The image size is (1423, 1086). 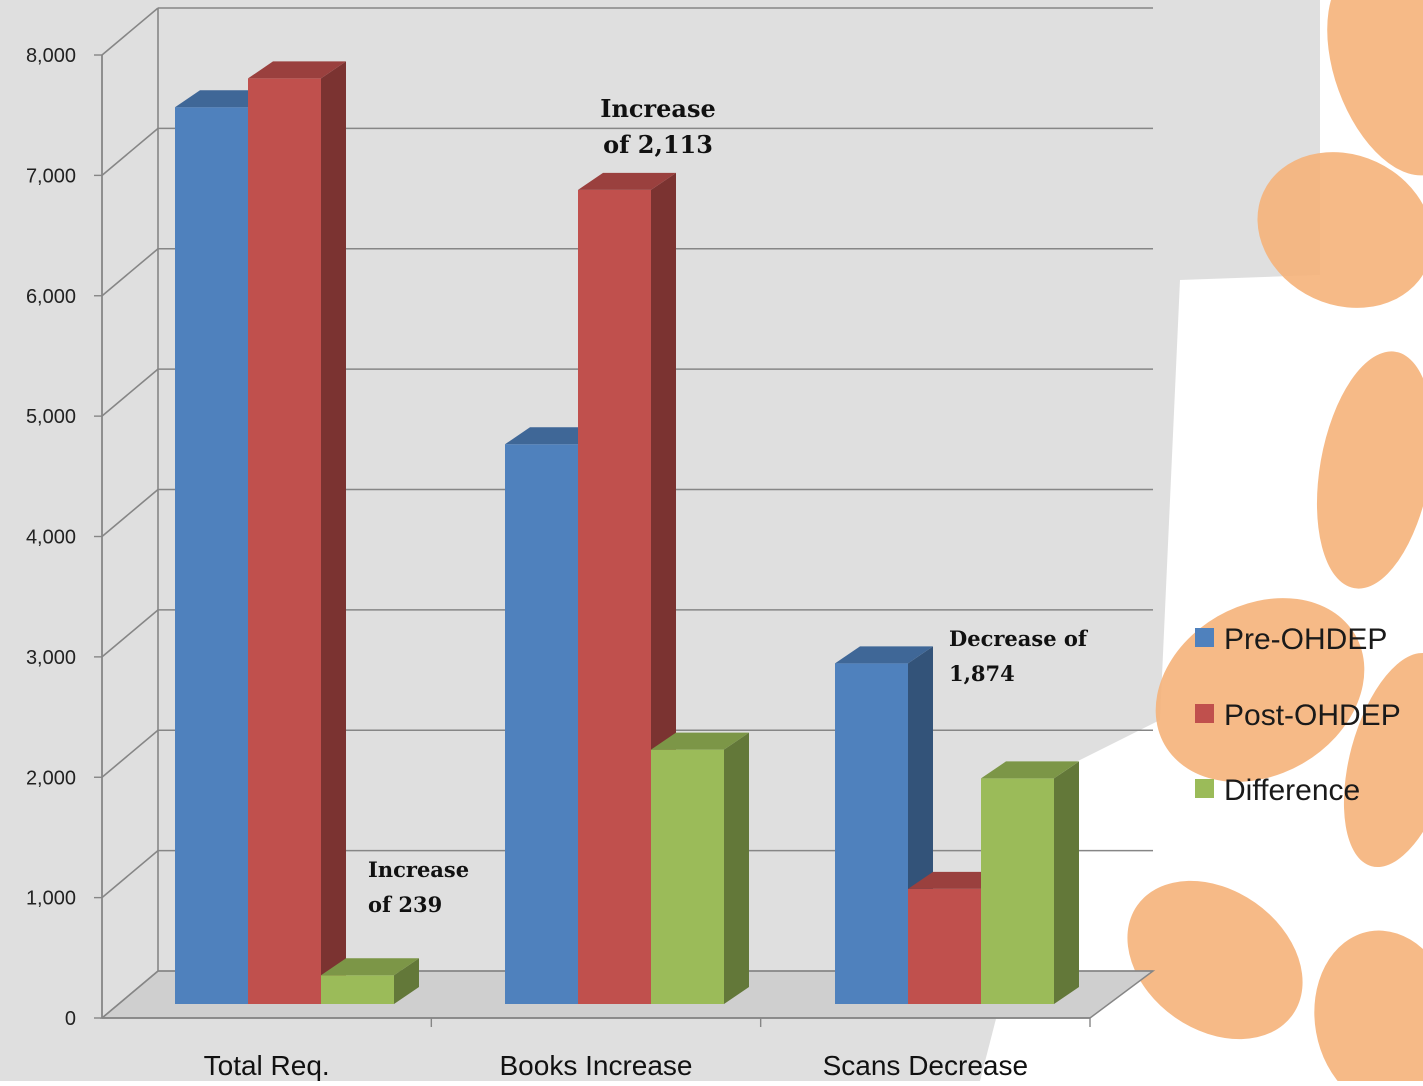 I want to click on legend: Pre-OHDEP Post-OHDEP Difference, so click(x=1298, y=715).